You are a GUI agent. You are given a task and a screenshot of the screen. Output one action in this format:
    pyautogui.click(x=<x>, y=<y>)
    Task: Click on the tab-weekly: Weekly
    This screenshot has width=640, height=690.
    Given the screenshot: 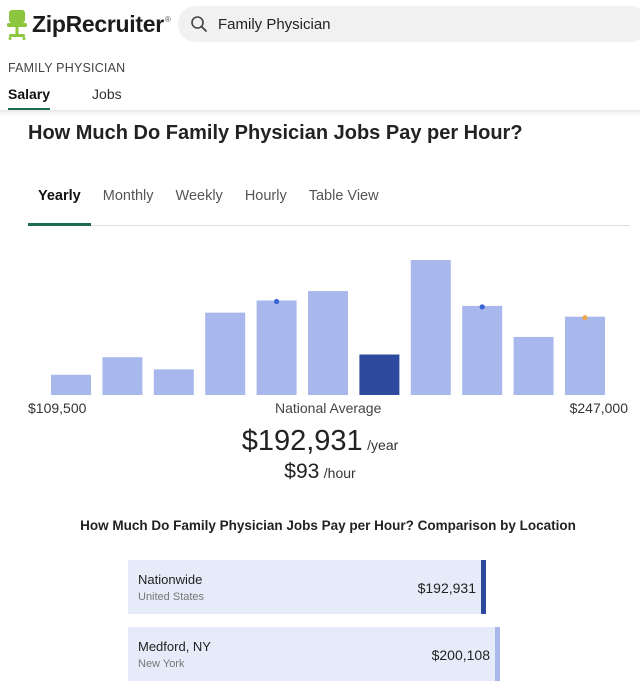 What is the action you would take?
    pyautogui.click(x=199, y=196)
    